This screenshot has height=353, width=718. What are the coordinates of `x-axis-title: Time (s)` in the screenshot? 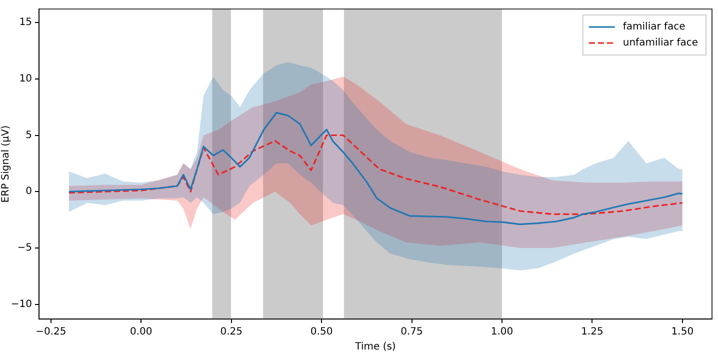 It's located at (375, 347).